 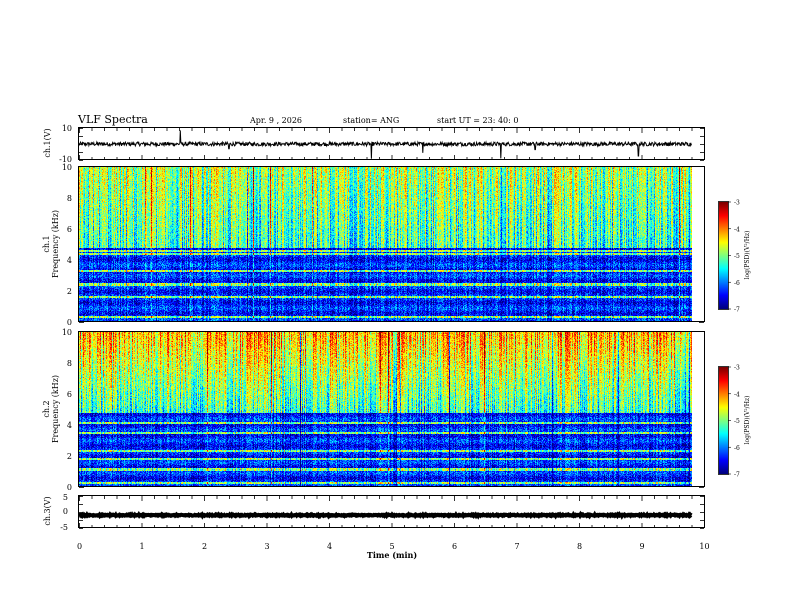 What do you see at coordinates (55, 409) in the screenshot?
I see `ch2-spectrogram-ylabel-frequency: Frequency (kHz)` at bounding box center [55, 409].